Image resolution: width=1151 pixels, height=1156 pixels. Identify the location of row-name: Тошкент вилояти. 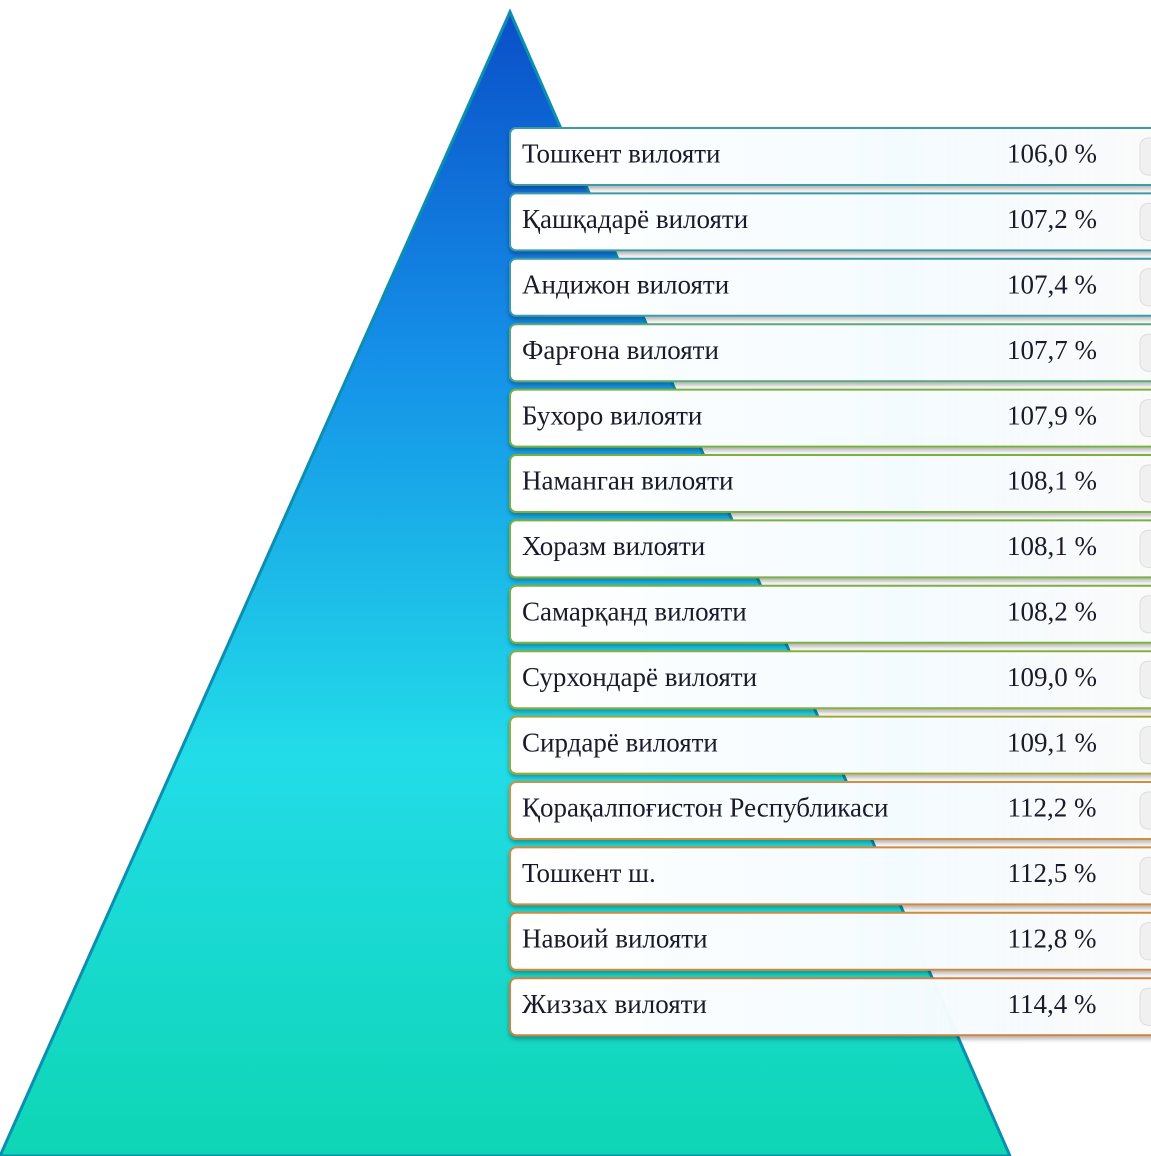
(621, 154).